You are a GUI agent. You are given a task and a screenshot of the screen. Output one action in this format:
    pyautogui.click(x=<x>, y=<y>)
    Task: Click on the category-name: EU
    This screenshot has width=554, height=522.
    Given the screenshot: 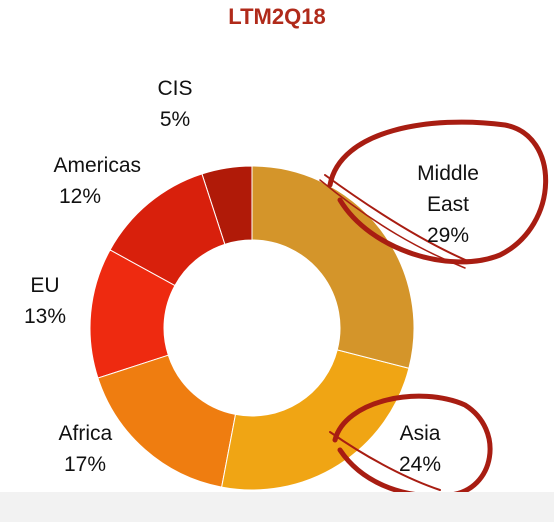 What is the action you would take?
    pyautogui.click(x=45, y=285)
    